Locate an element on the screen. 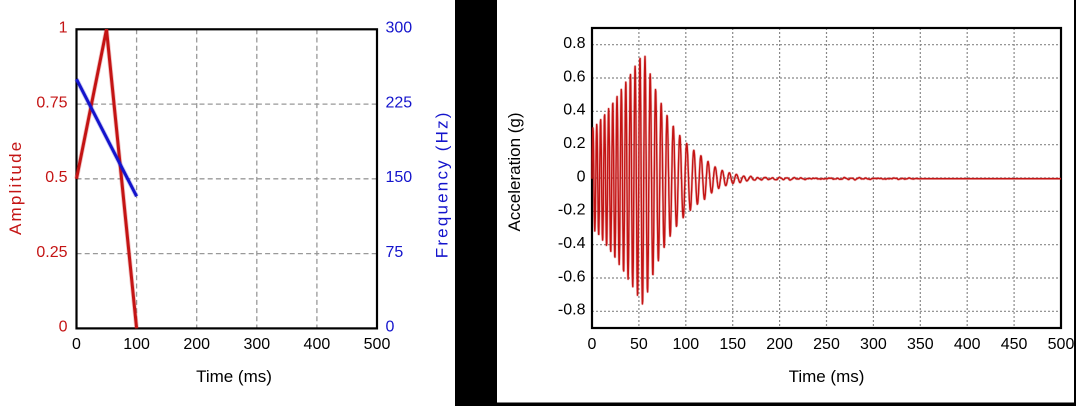 This screenshot has height=406, width=1076. svg-text: 0.8 is located at coordinates (574, 43).